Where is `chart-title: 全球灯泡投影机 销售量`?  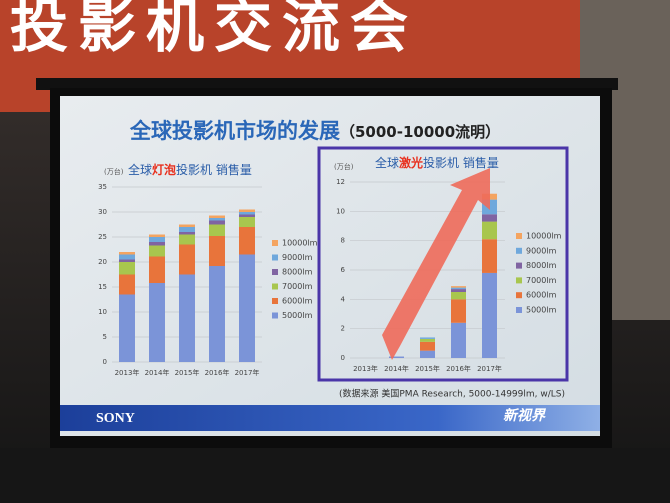
chart-title: 全球灯泡投影机 销售量 is located at coordinates (190, 169).